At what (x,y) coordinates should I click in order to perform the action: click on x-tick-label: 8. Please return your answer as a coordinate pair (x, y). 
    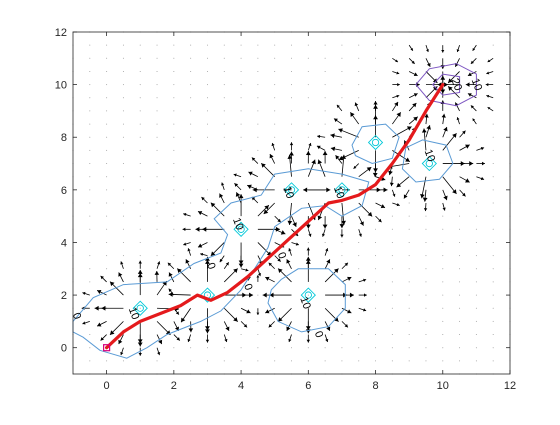
    Looking at the image, I should click on (375, 386).